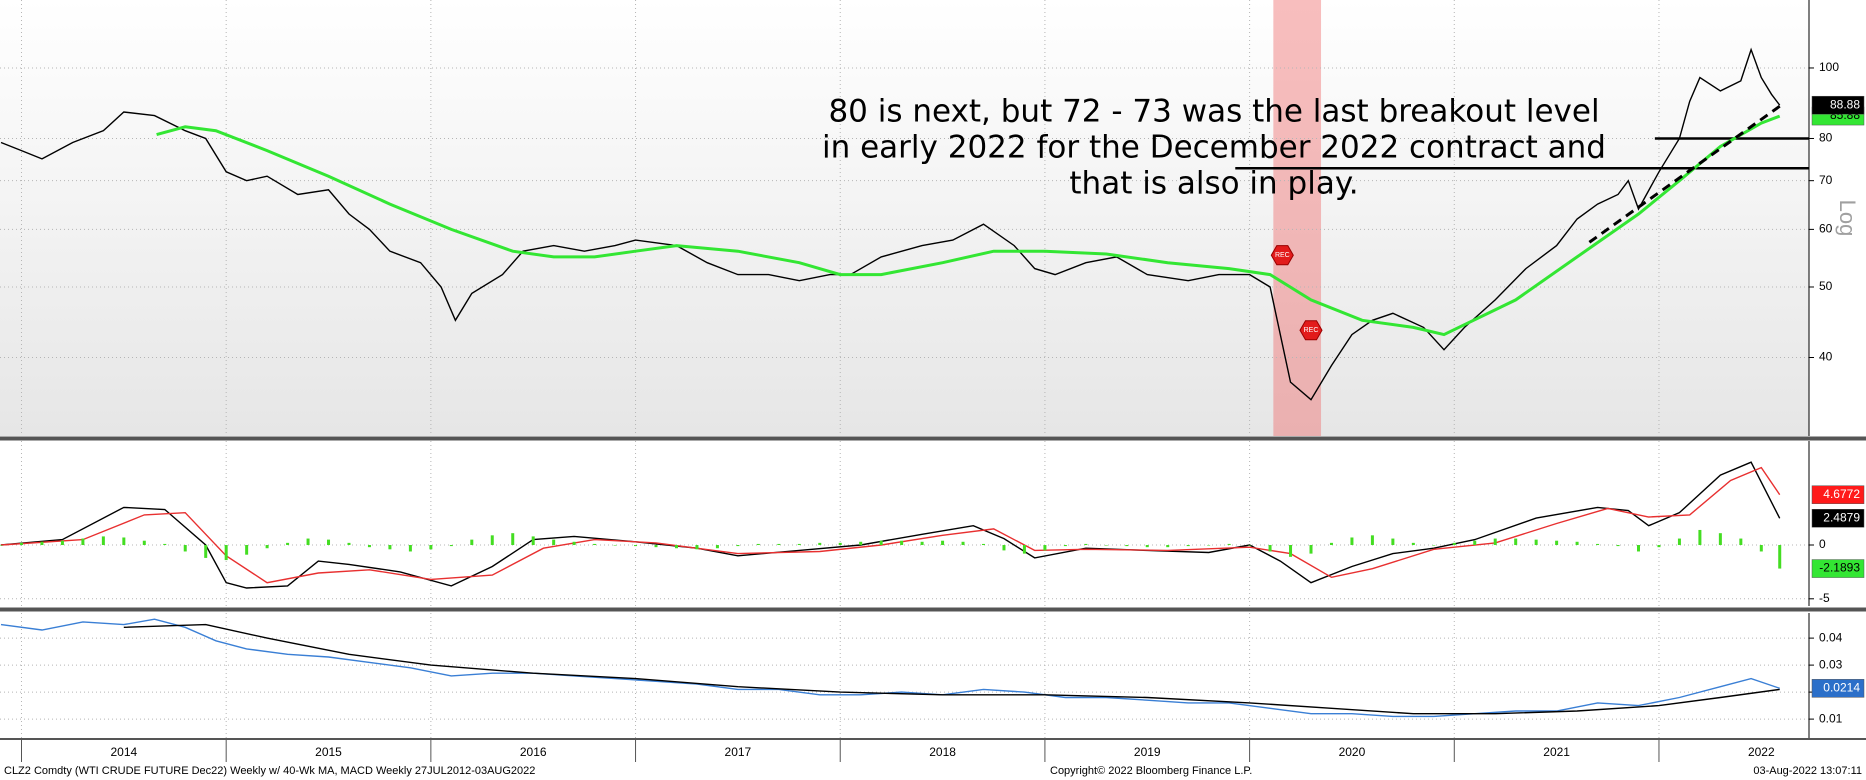 This screenshot has width=1866, height=780. I want to click on y-tick-label: 40, so click(1826, 357).